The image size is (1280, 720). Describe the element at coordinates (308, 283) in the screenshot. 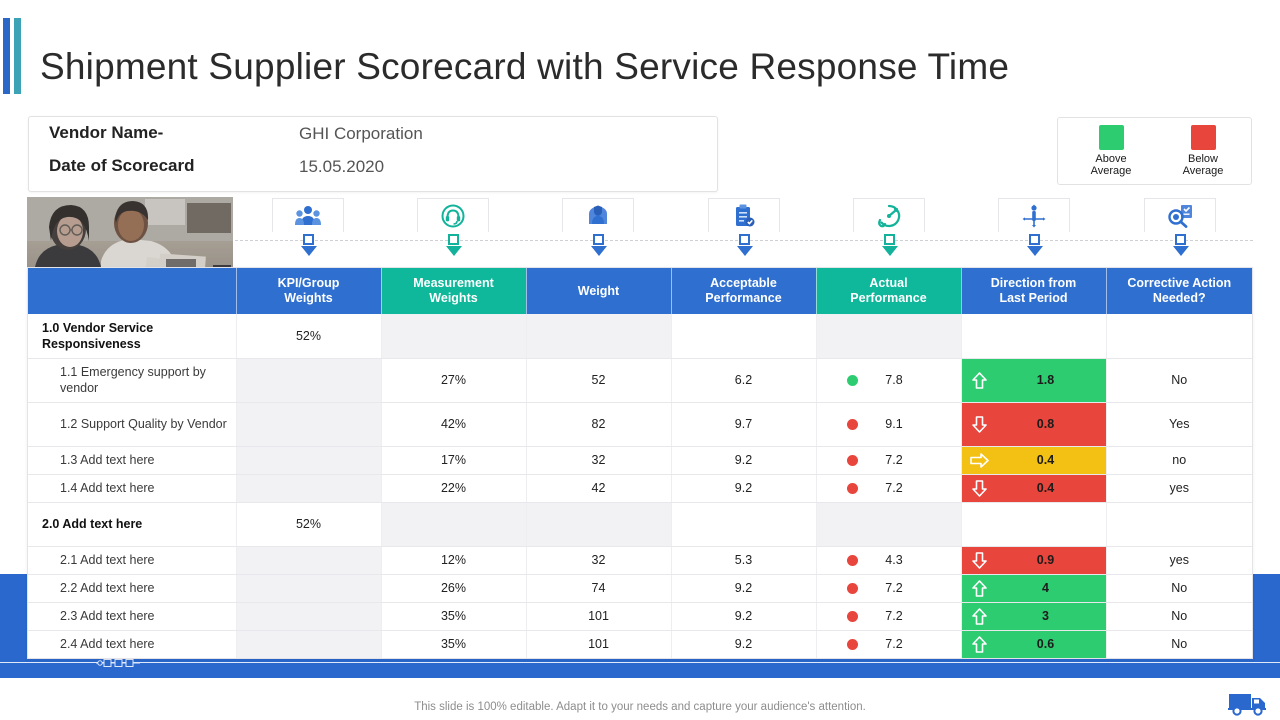

I see `header-line1: KPI/Group` at that location.